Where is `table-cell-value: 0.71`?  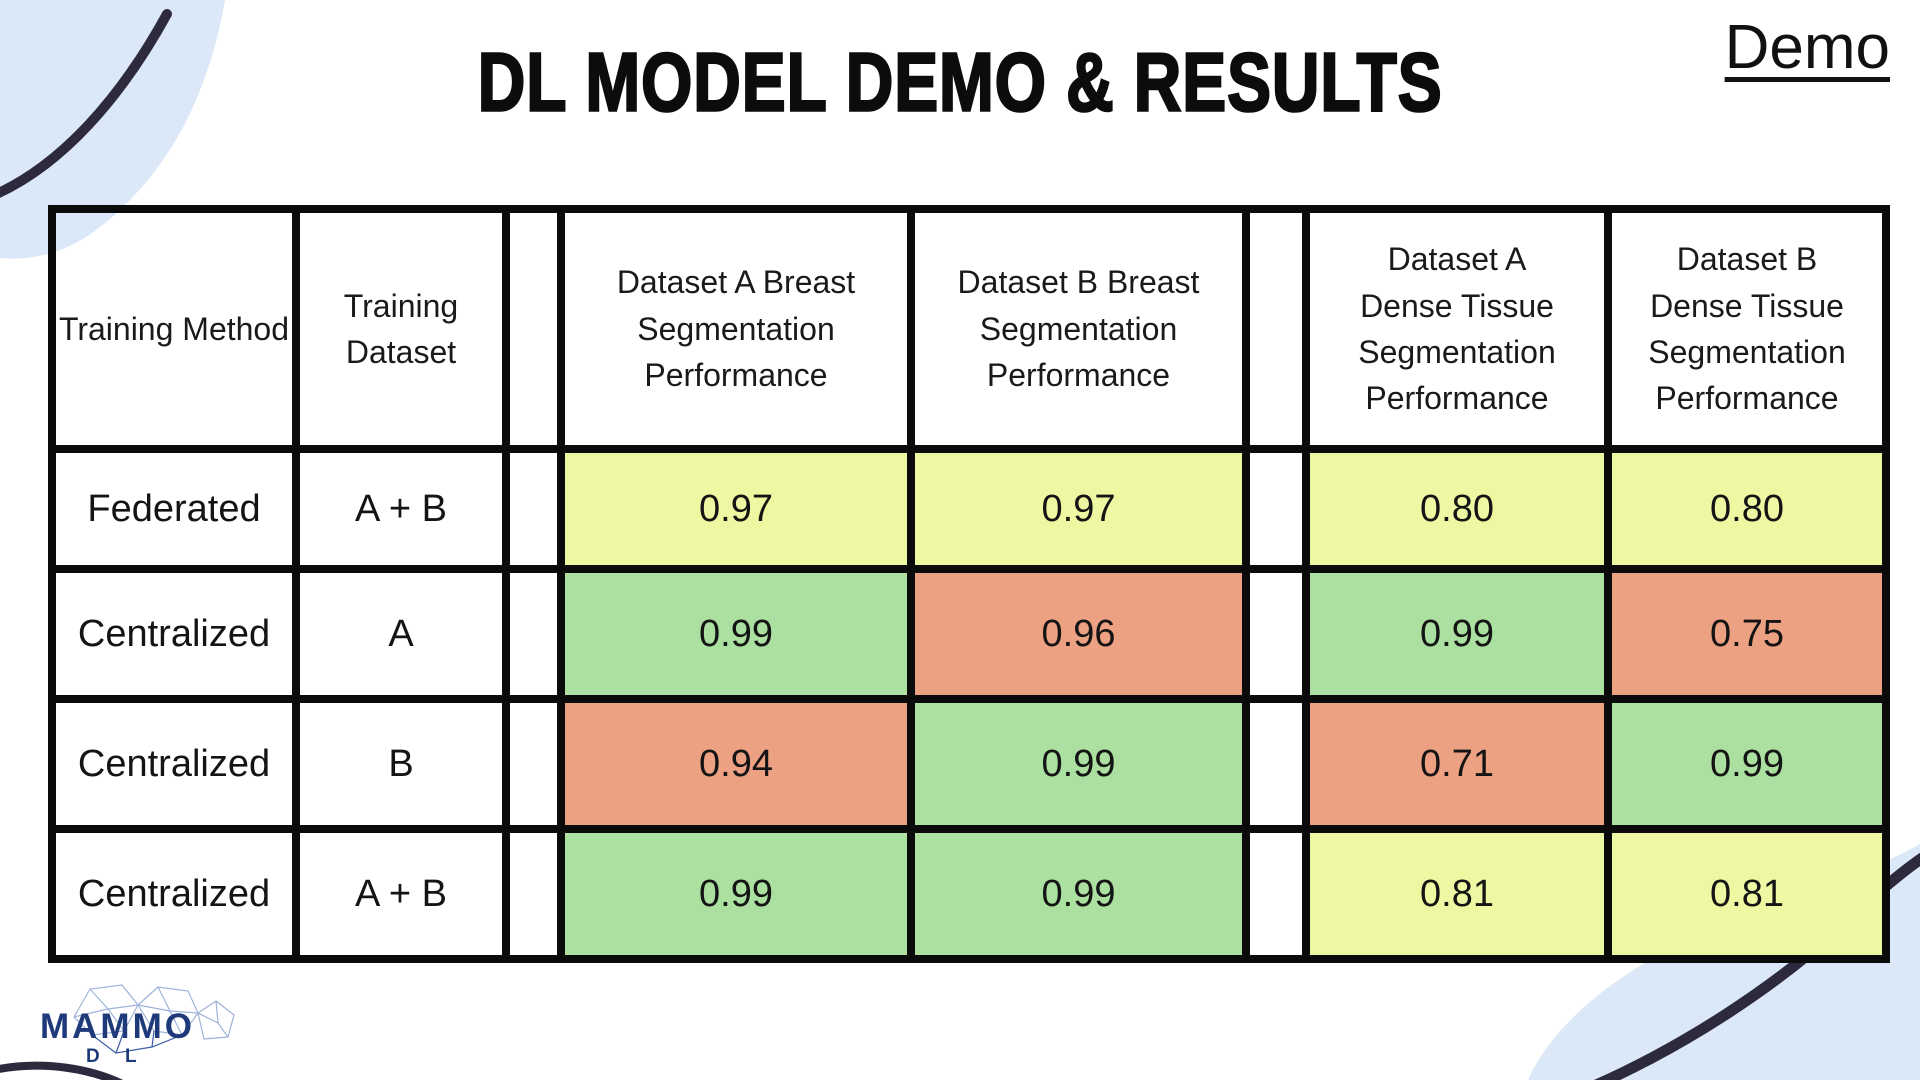 table-cell-value: 0.71 is located at coordinates (1457, 764).